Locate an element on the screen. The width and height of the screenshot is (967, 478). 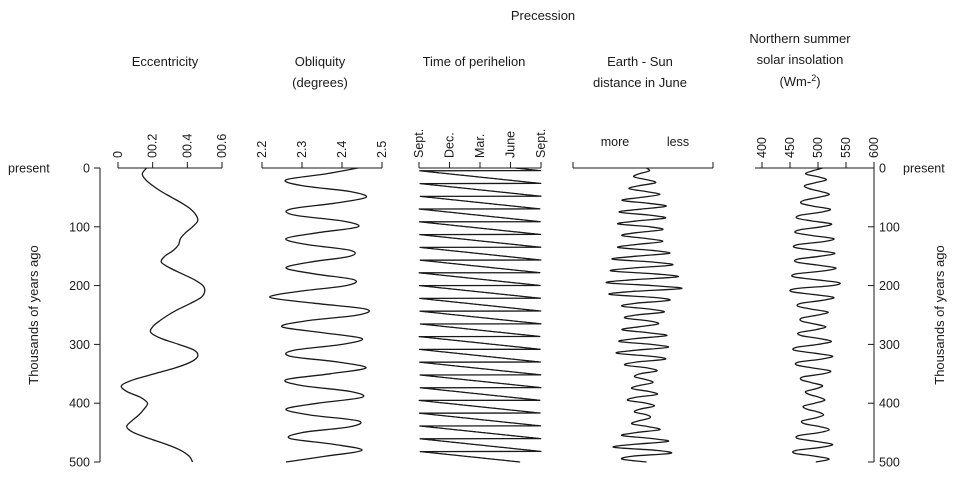
x-tick-label: 00.6 is located at coordinates (222, 146).